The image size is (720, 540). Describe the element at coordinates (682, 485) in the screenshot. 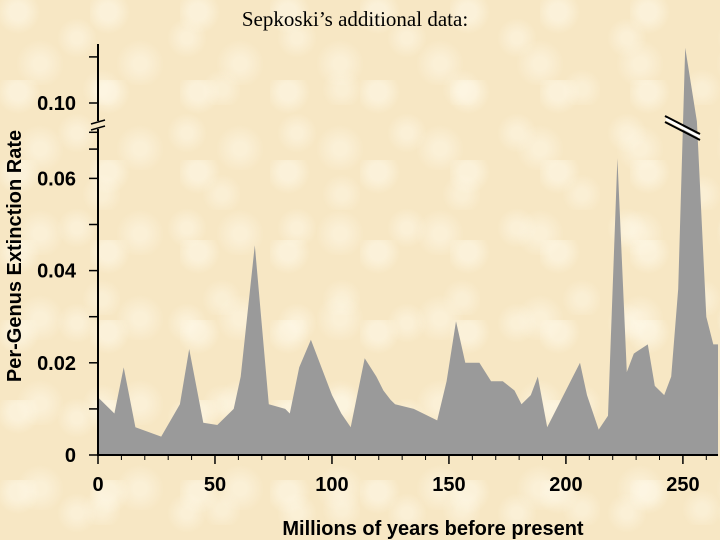

I see `x-tick-label: 250` at that location.